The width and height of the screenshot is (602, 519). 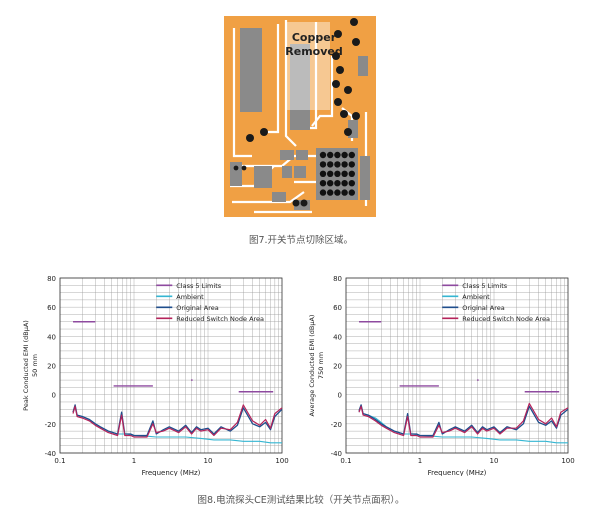 I want to click on pcb-vias, so click(x=296, y=112).